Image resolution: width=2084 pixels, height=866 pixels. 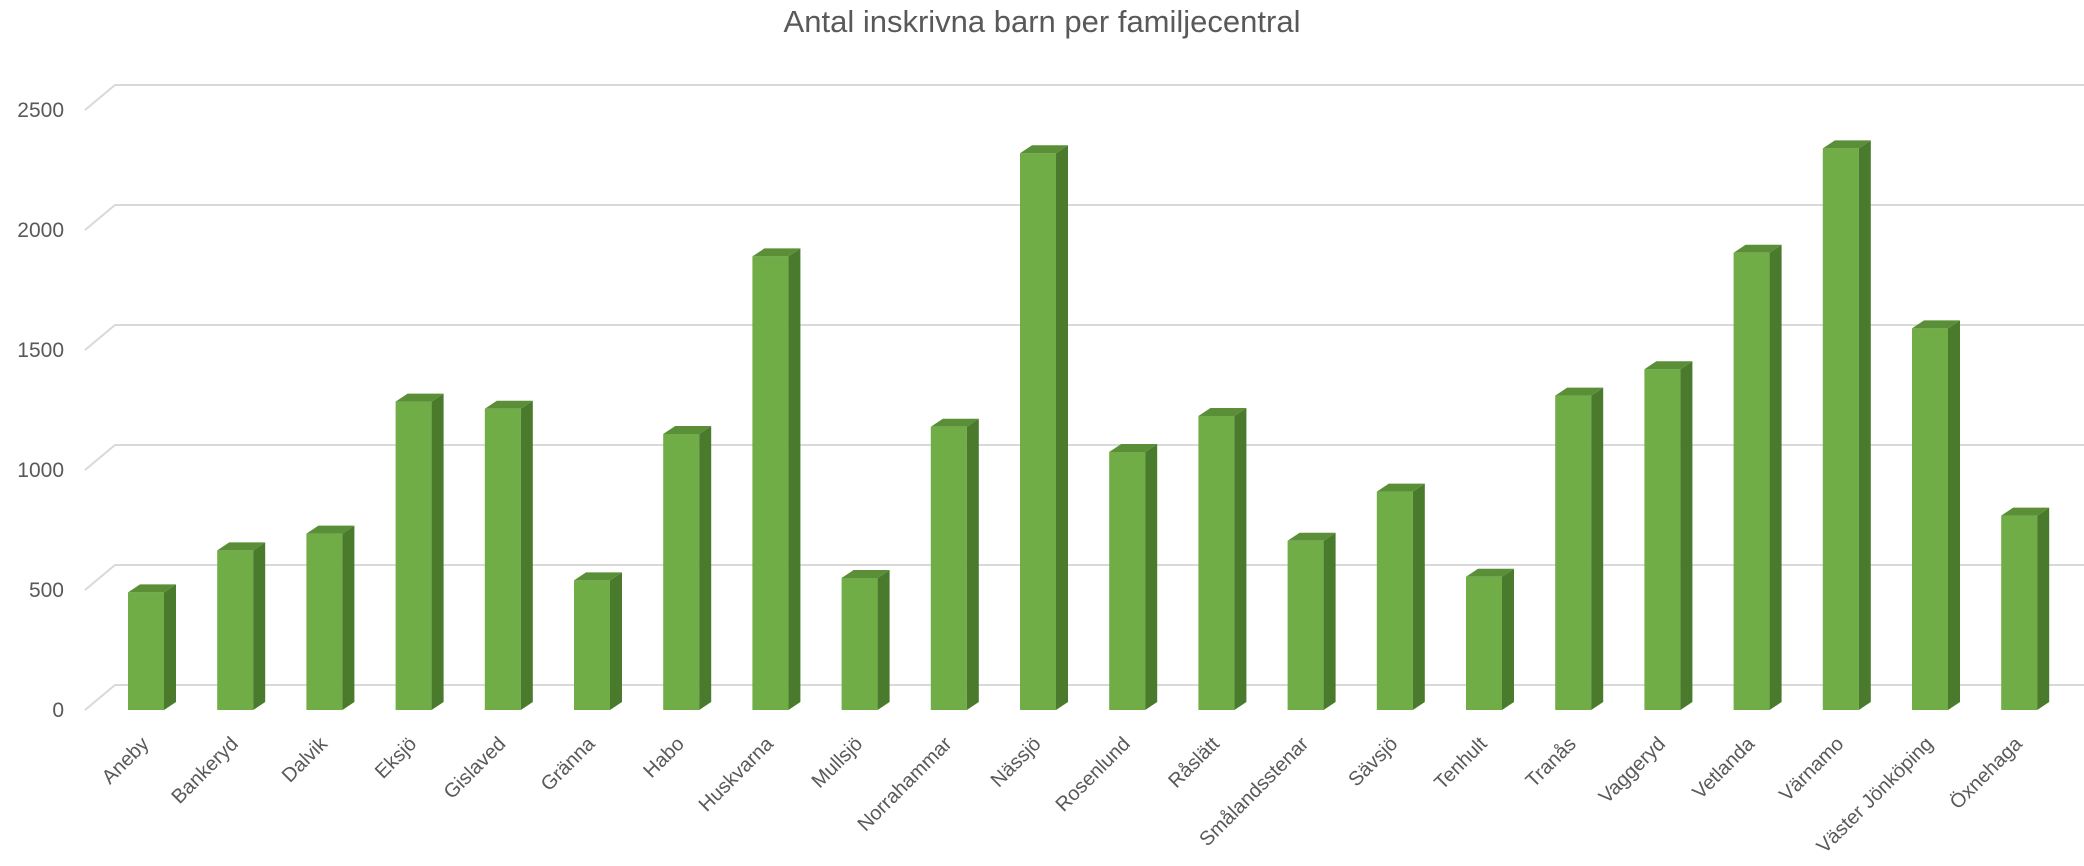 I want to click on x-tick-label: Sävsjö, so click(x=1373, y=762).